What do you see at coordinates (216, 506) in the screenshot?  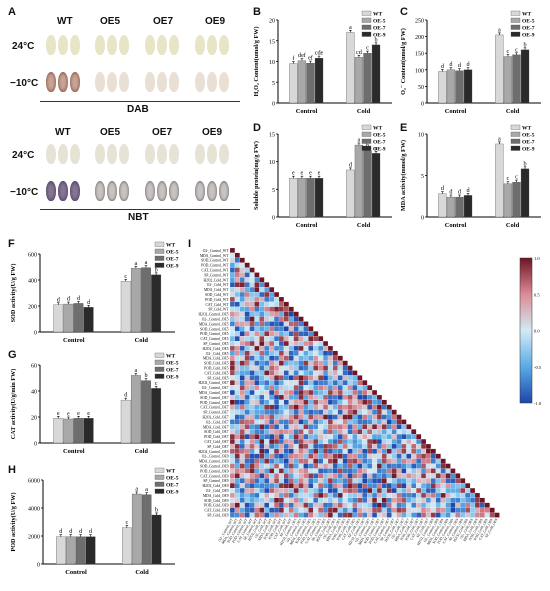 I see `heatmap-row-label: POD_Cold_OE9` at bounding box center [216, 506].